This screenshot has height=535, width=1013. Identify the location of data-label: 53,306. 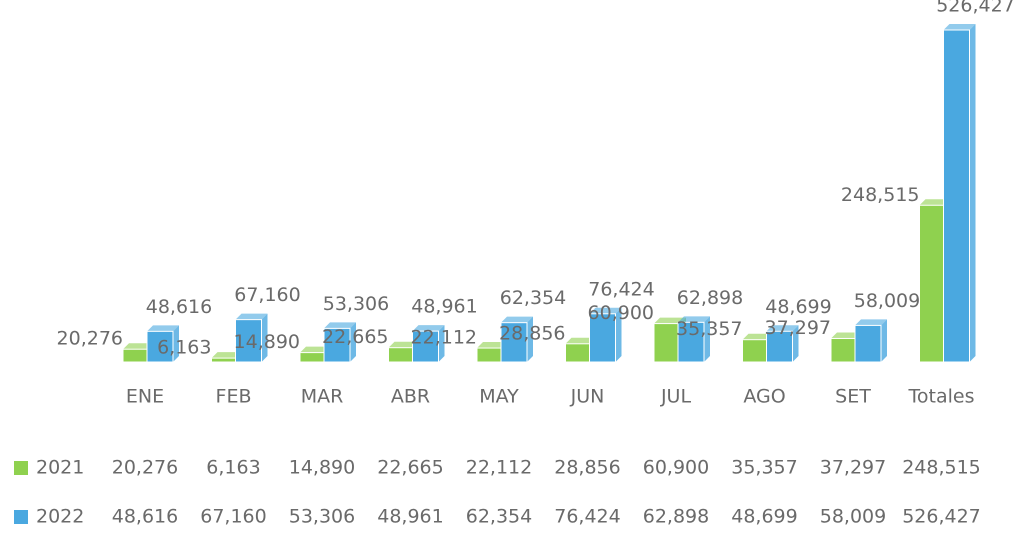
(356, 304).